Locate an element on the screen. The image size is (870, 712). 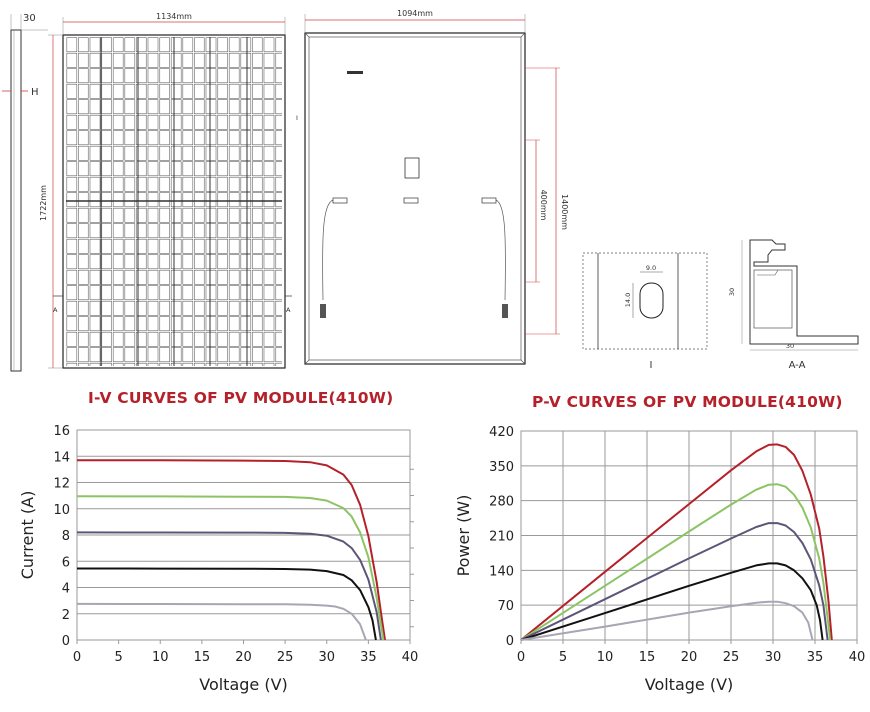
y-tick-label: 2 is located at coordinates (66, 615).